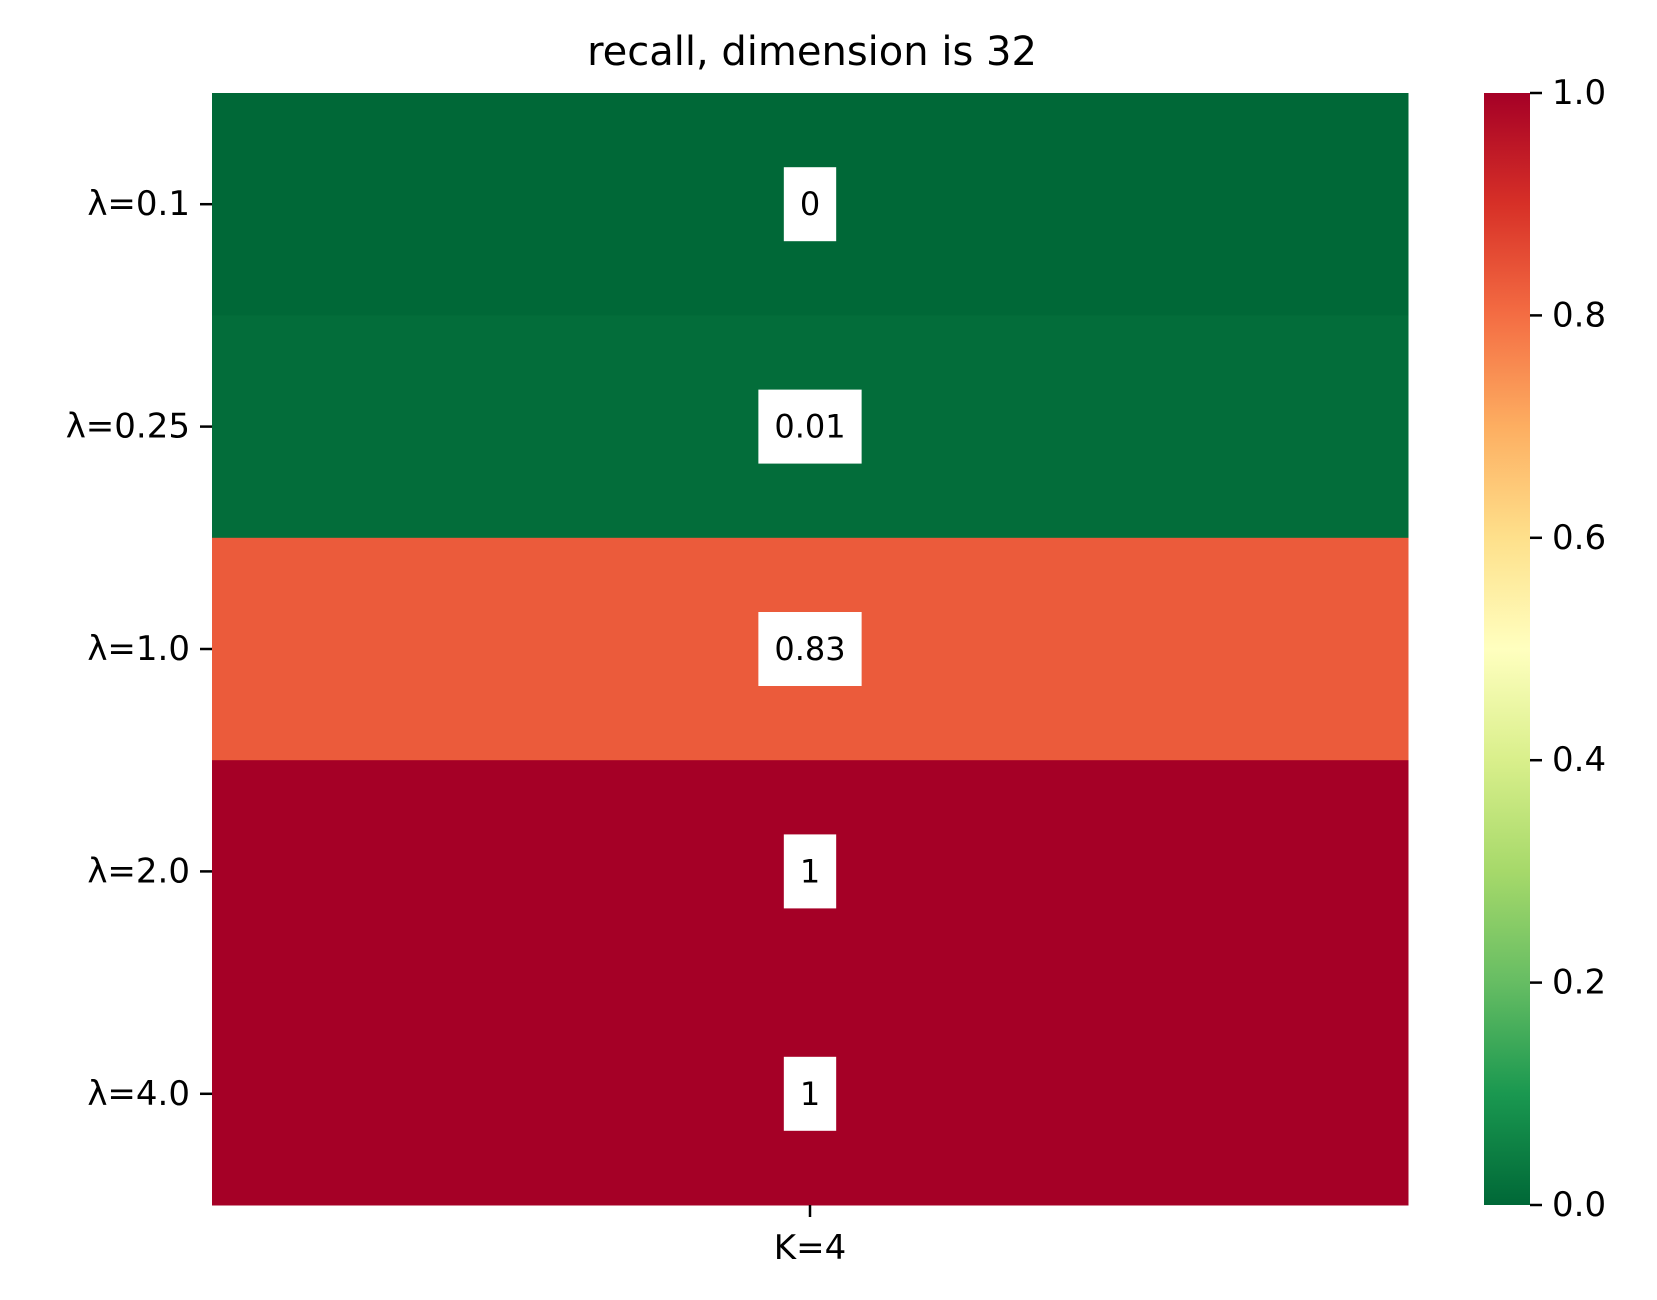  Describe the element at coordinates (810, 1248) in the screenshot. I see `x-tick-label: K=4` at that location.